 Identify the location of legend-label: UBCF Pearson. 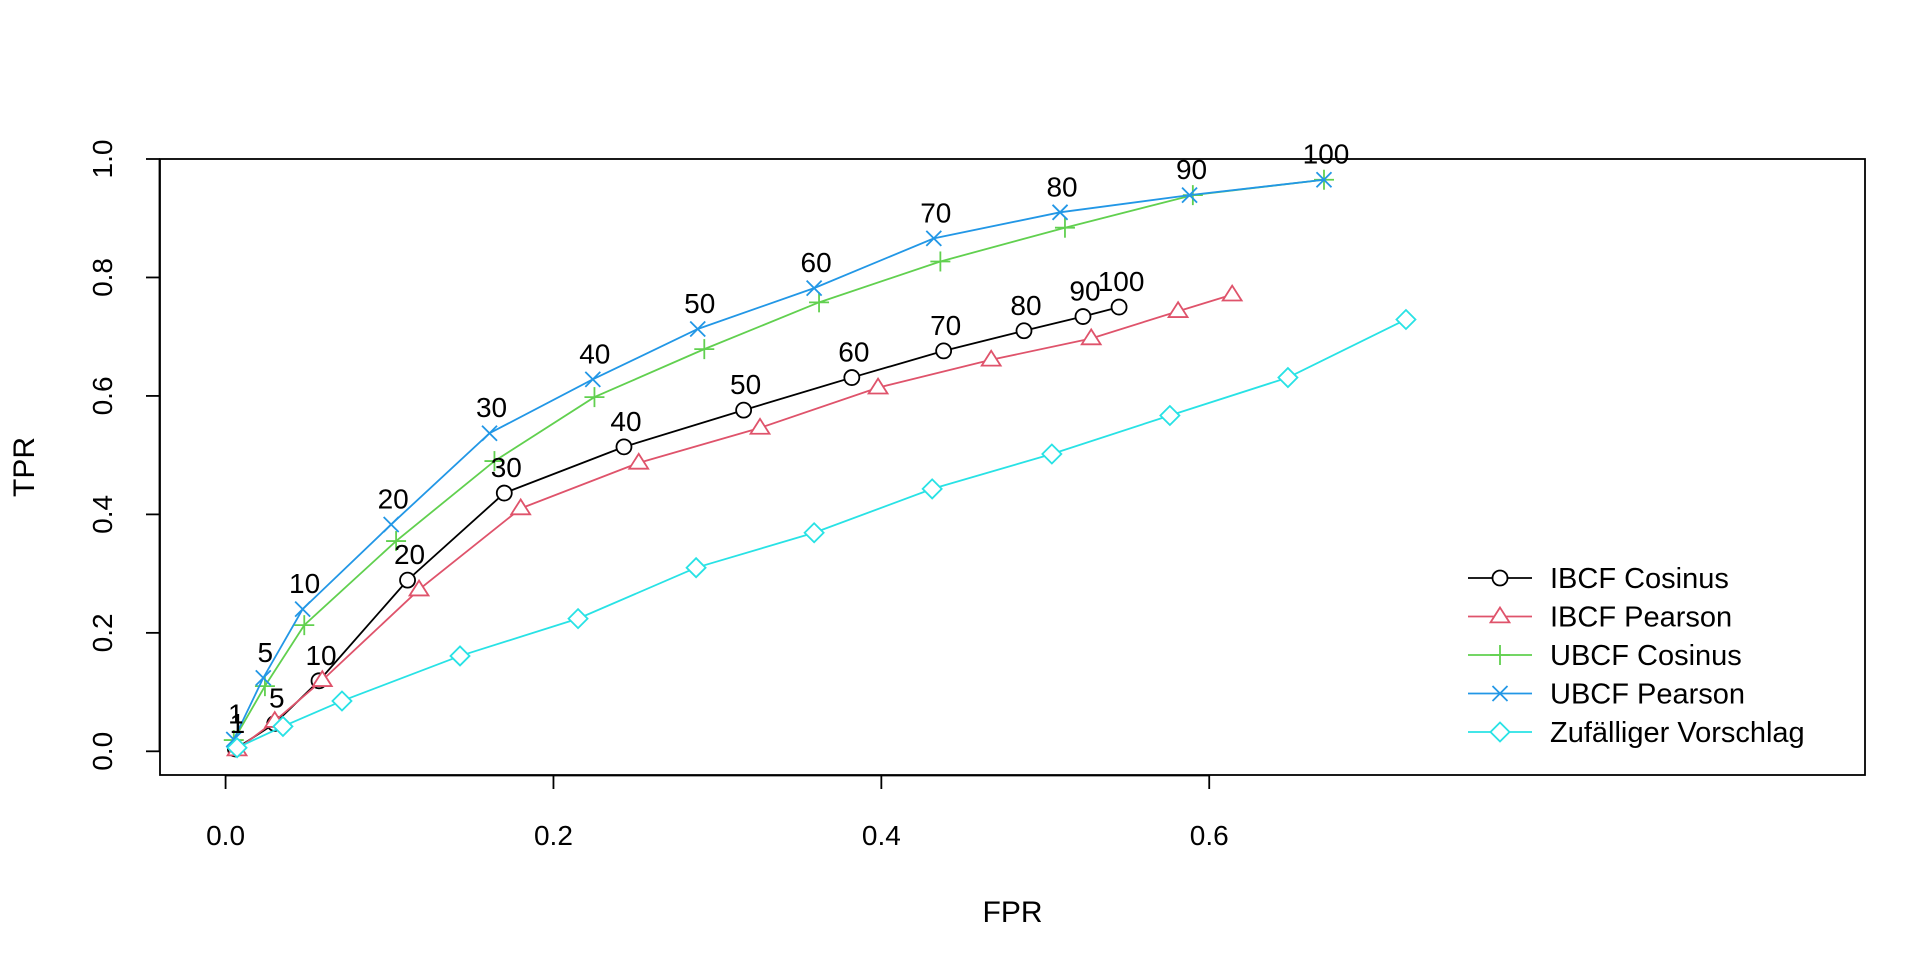
(1647, 695).